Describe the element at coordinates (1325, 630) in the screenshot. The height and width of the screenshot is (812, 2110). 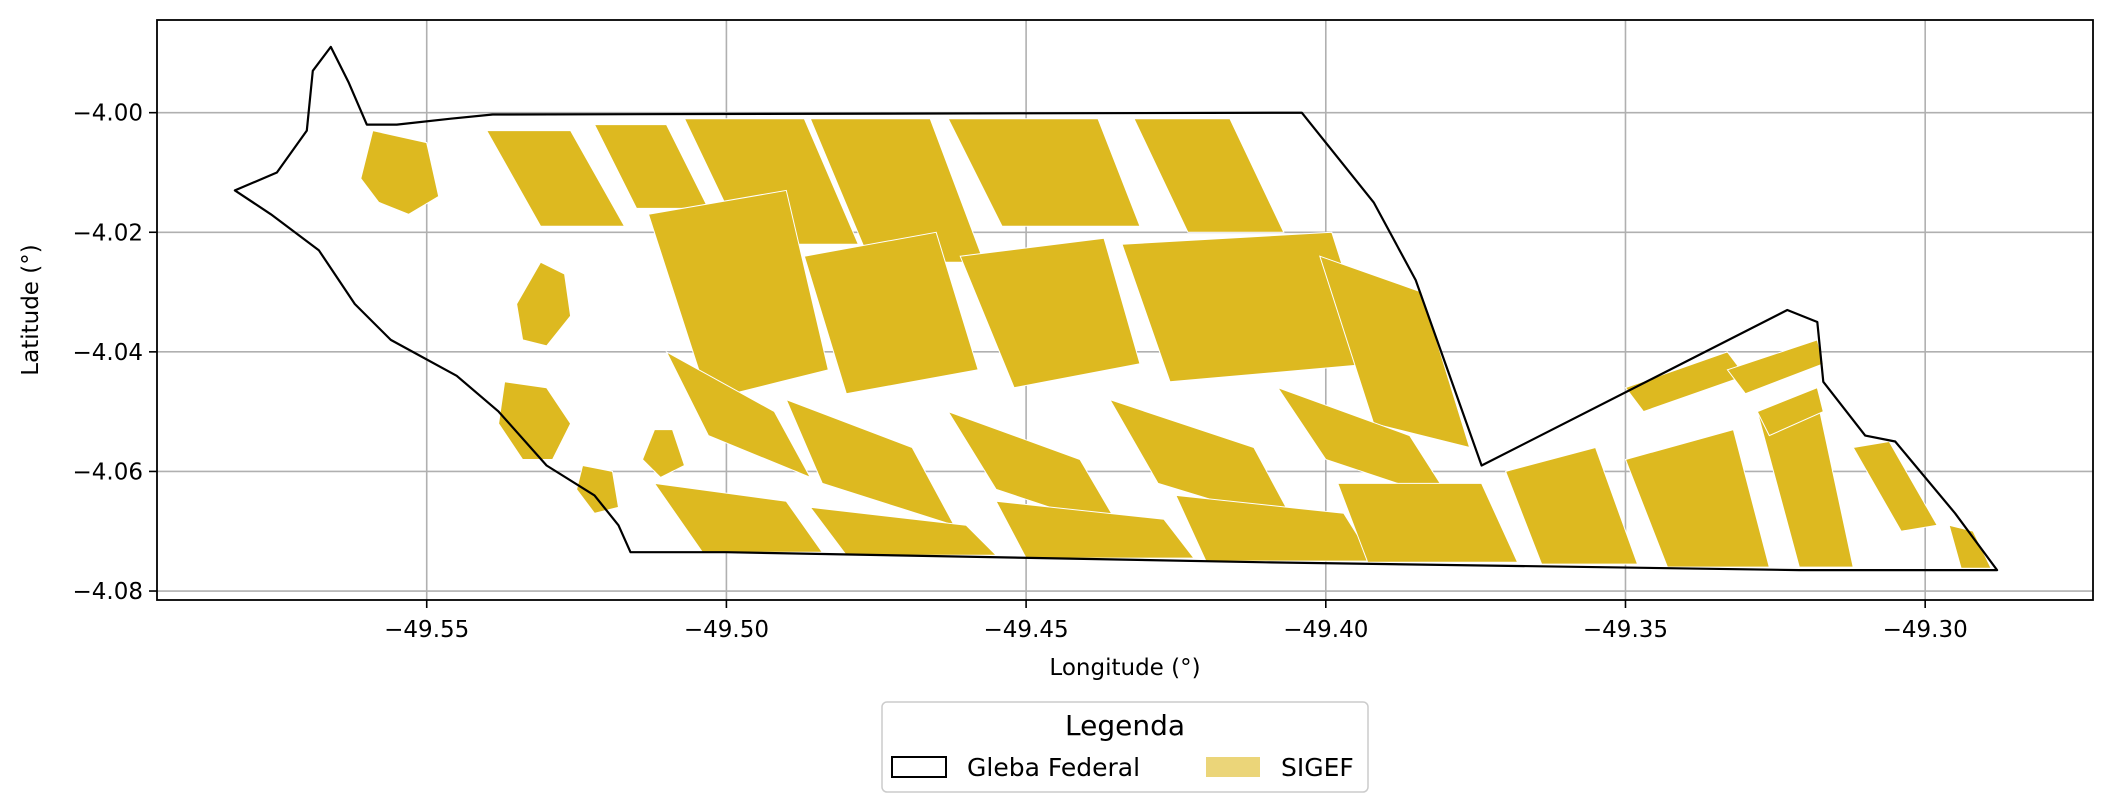
I see `x-tick-label-3: −49.40` at that location.